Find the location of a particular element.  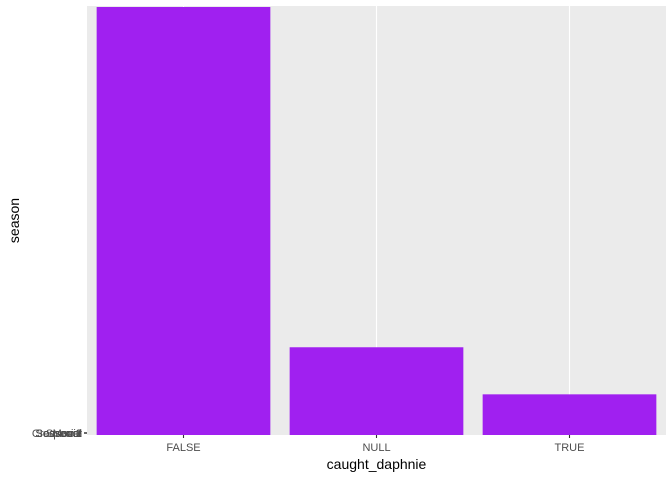

x-tick-label-null: NULL is located at coordinates (376, 448).